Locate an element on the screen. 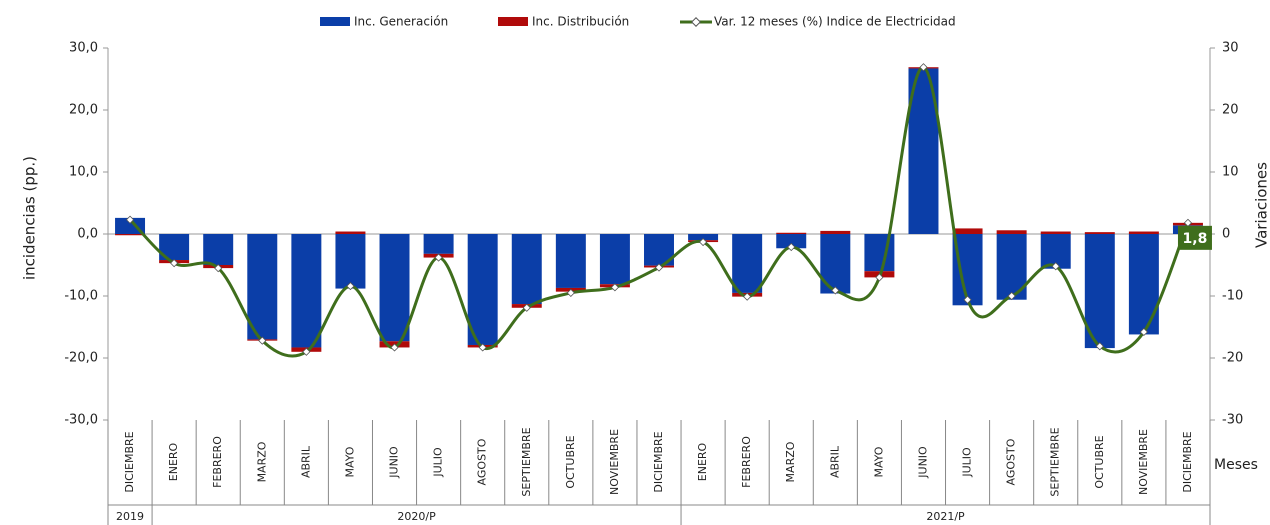 The height and width of the screenshot is (525, 1270). legend-label: Var. 12 meses (%) Indice de Electricidad is located at coordinates (835, 22).